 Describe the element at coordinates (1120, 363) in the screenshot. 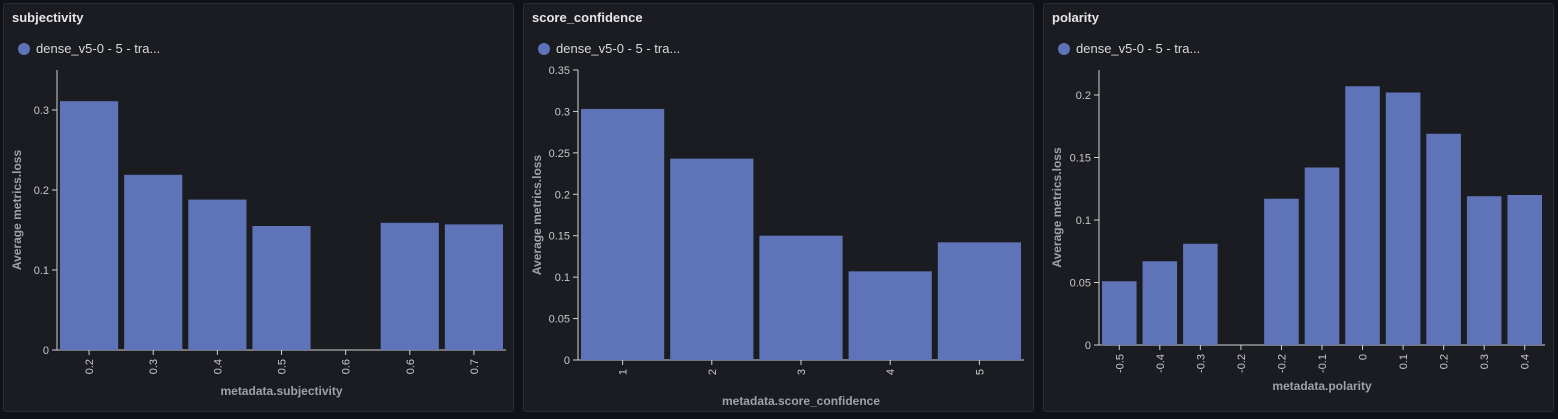

I see `x-tick-label: -0.5` at that location.